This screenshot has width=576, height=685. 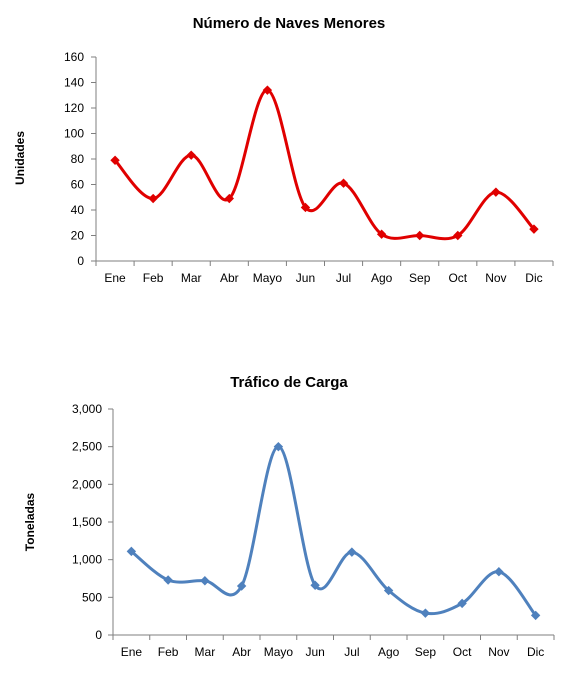 I want to click on y-tick-label: 80, so click(x=78, y=159).